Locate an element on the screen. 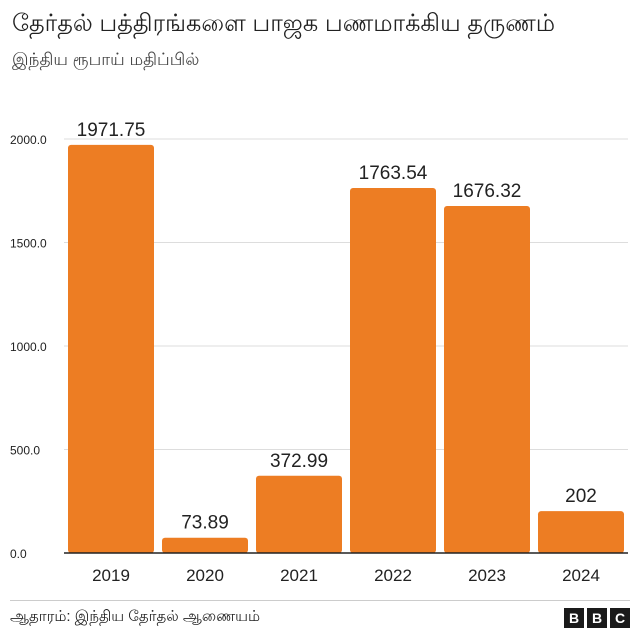  data-label: 202 is located at coordinates (581, 496).